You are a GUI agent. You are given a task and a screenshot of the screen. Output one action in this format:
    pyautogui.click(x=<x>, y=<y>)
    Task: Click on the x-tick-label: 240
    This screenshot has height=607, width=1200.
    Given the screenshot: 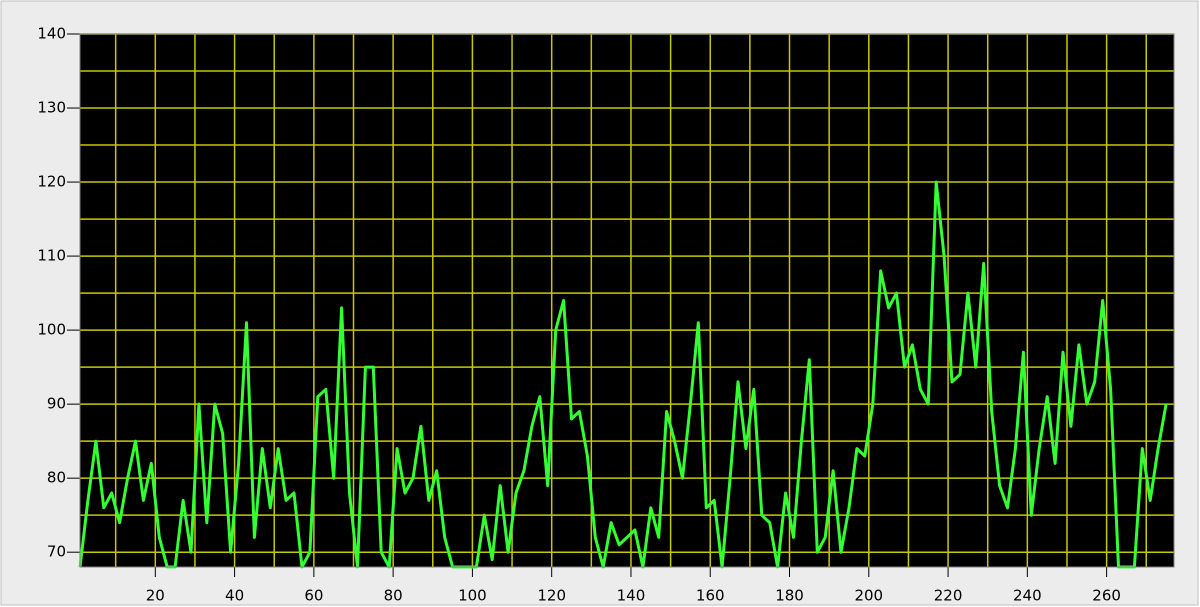 What is the action you would take?
    pyautogui.click(x=1027, y=596)
    